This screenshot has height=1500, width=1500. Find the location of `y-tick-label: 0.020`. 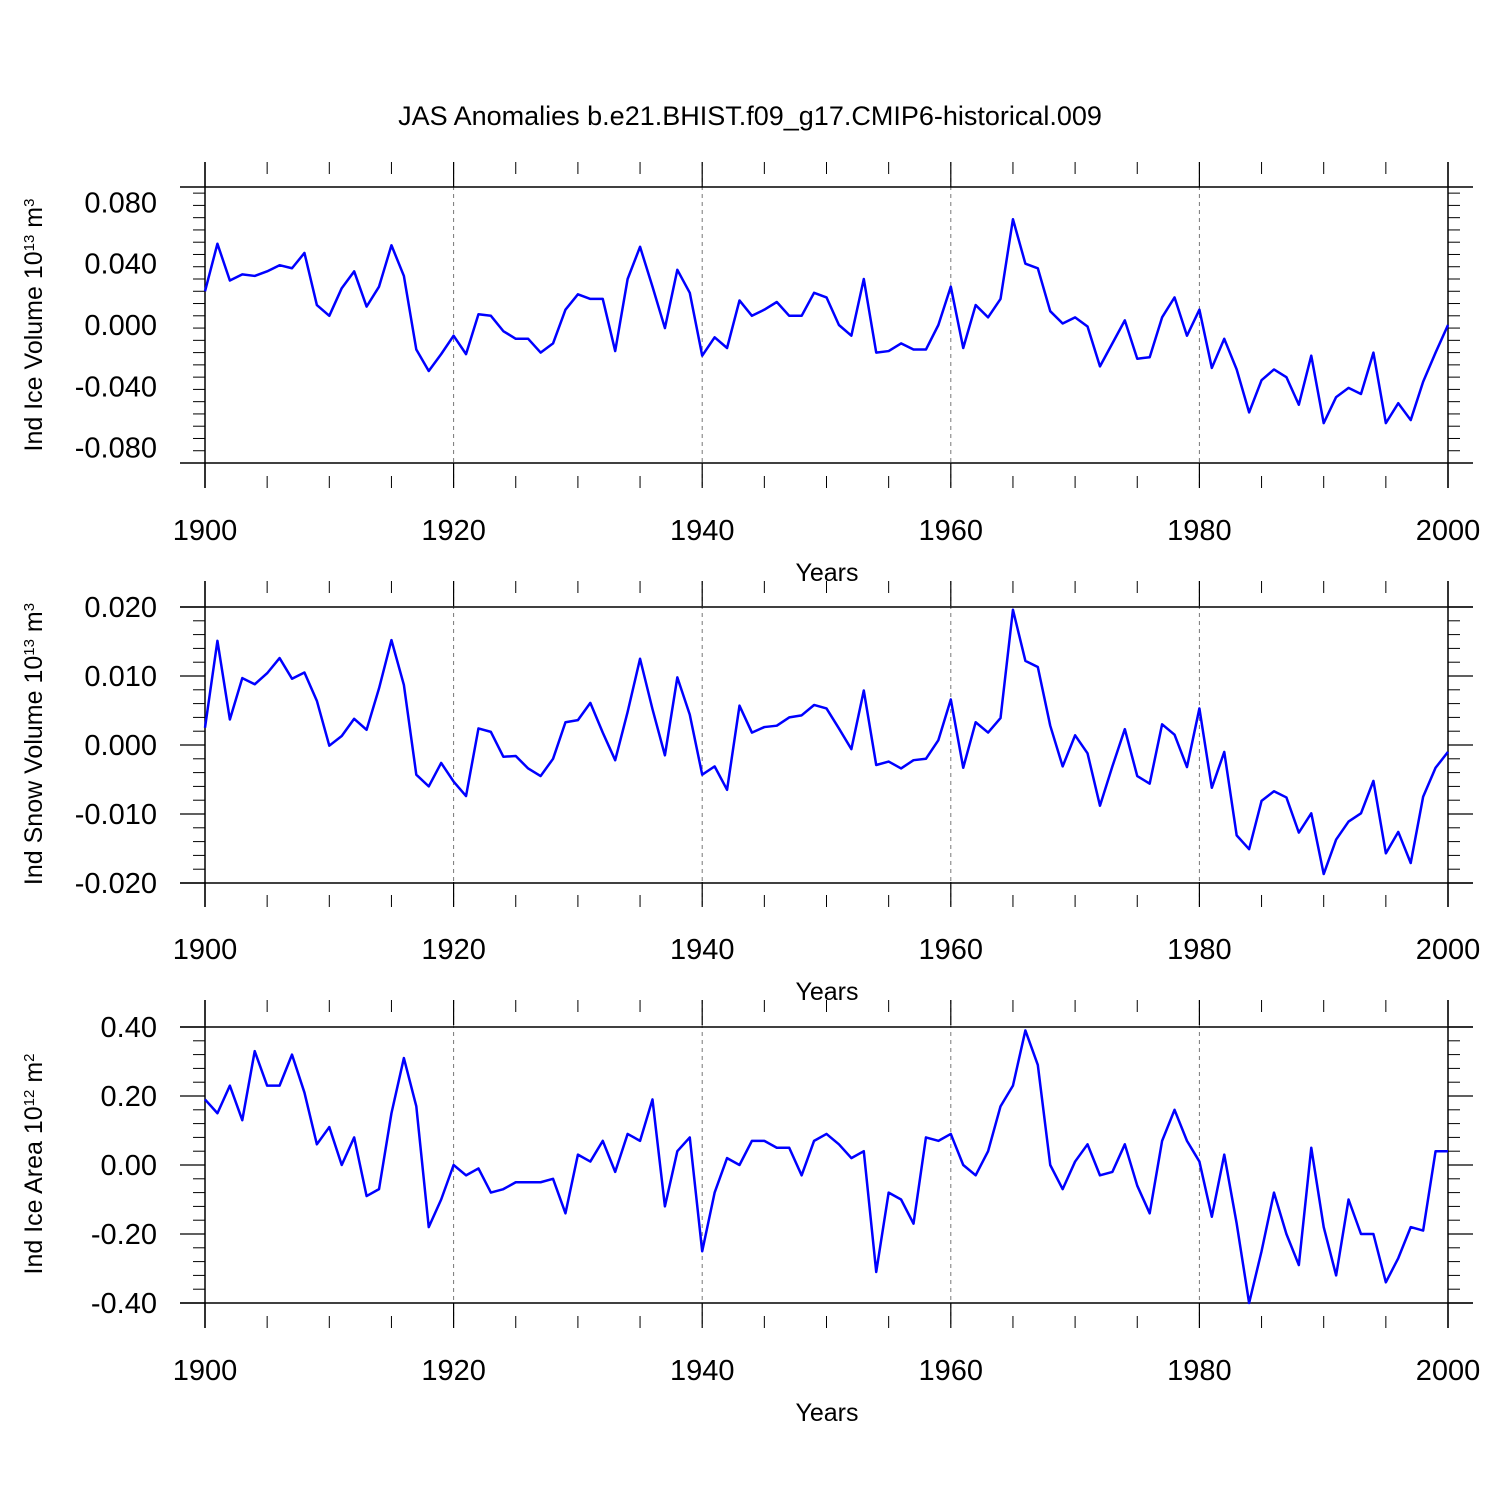

y-tick-label: 0.020 is located at coordinates (120, 608).